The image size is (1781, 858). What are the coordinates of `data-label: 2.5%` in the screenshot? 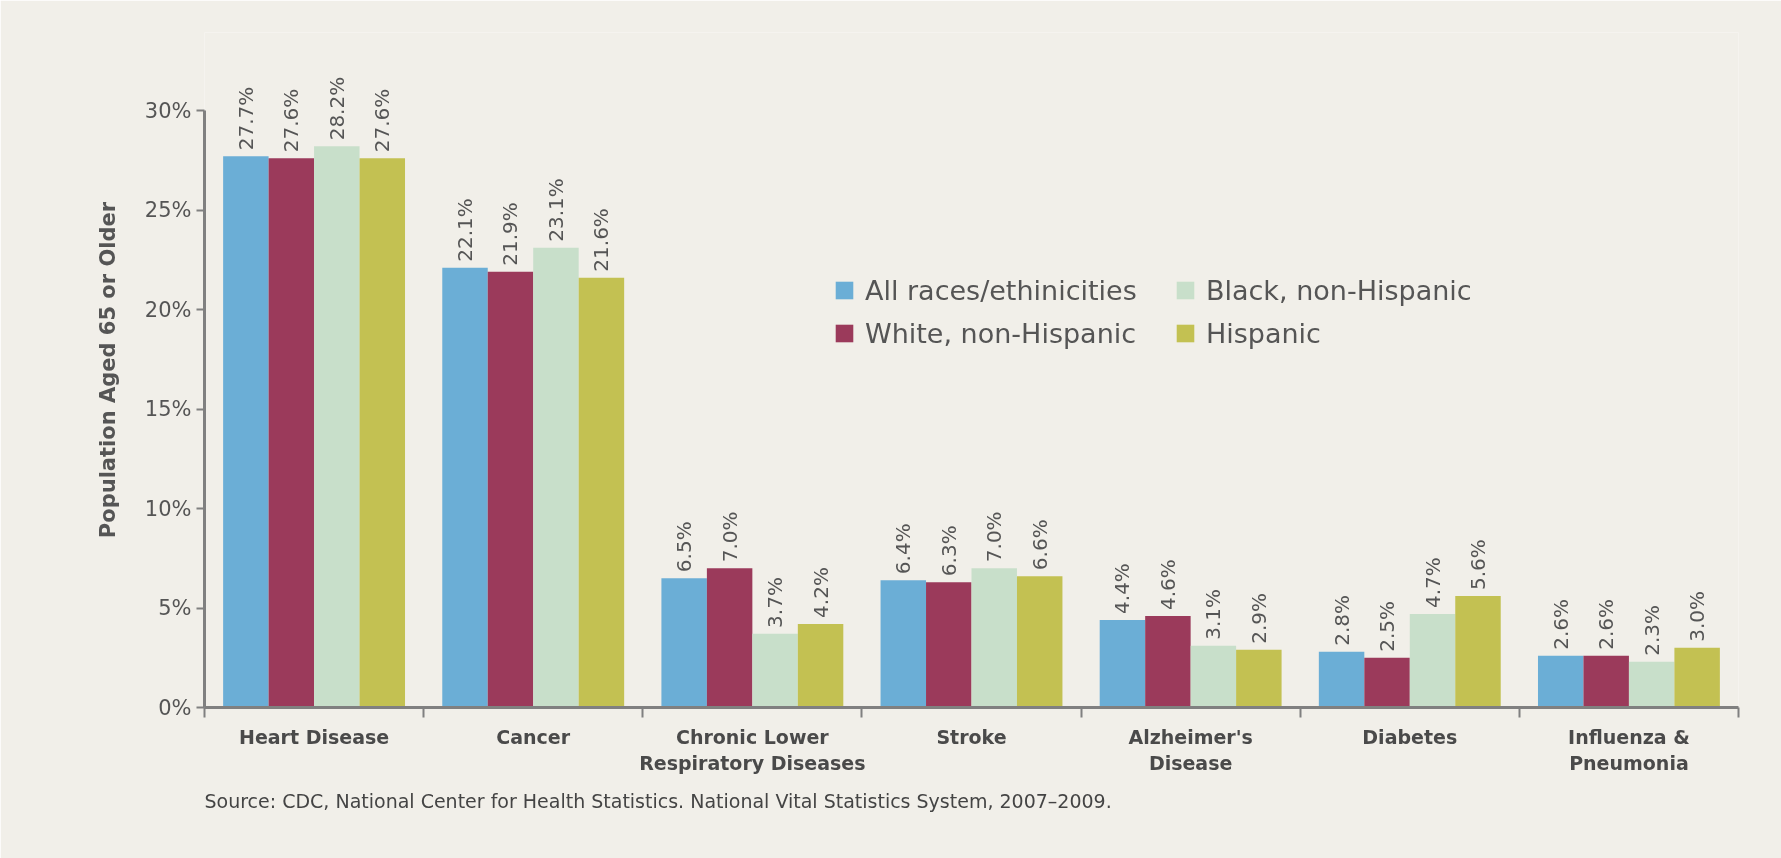 It's located at (1387, 626).